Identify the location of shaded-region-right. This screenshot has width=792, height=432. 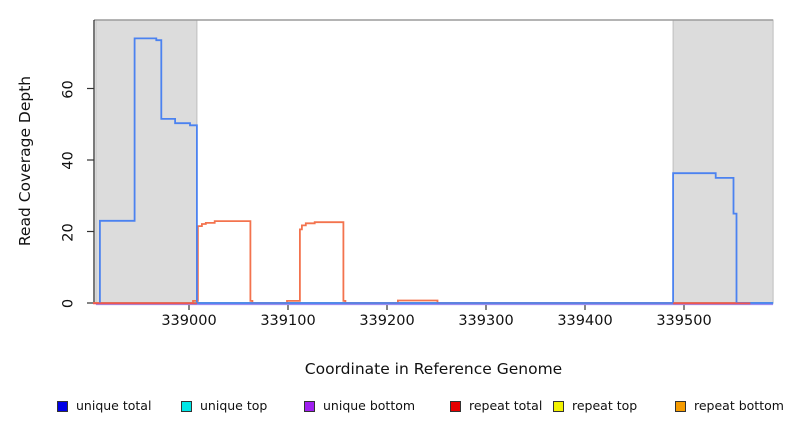
(723, 161).